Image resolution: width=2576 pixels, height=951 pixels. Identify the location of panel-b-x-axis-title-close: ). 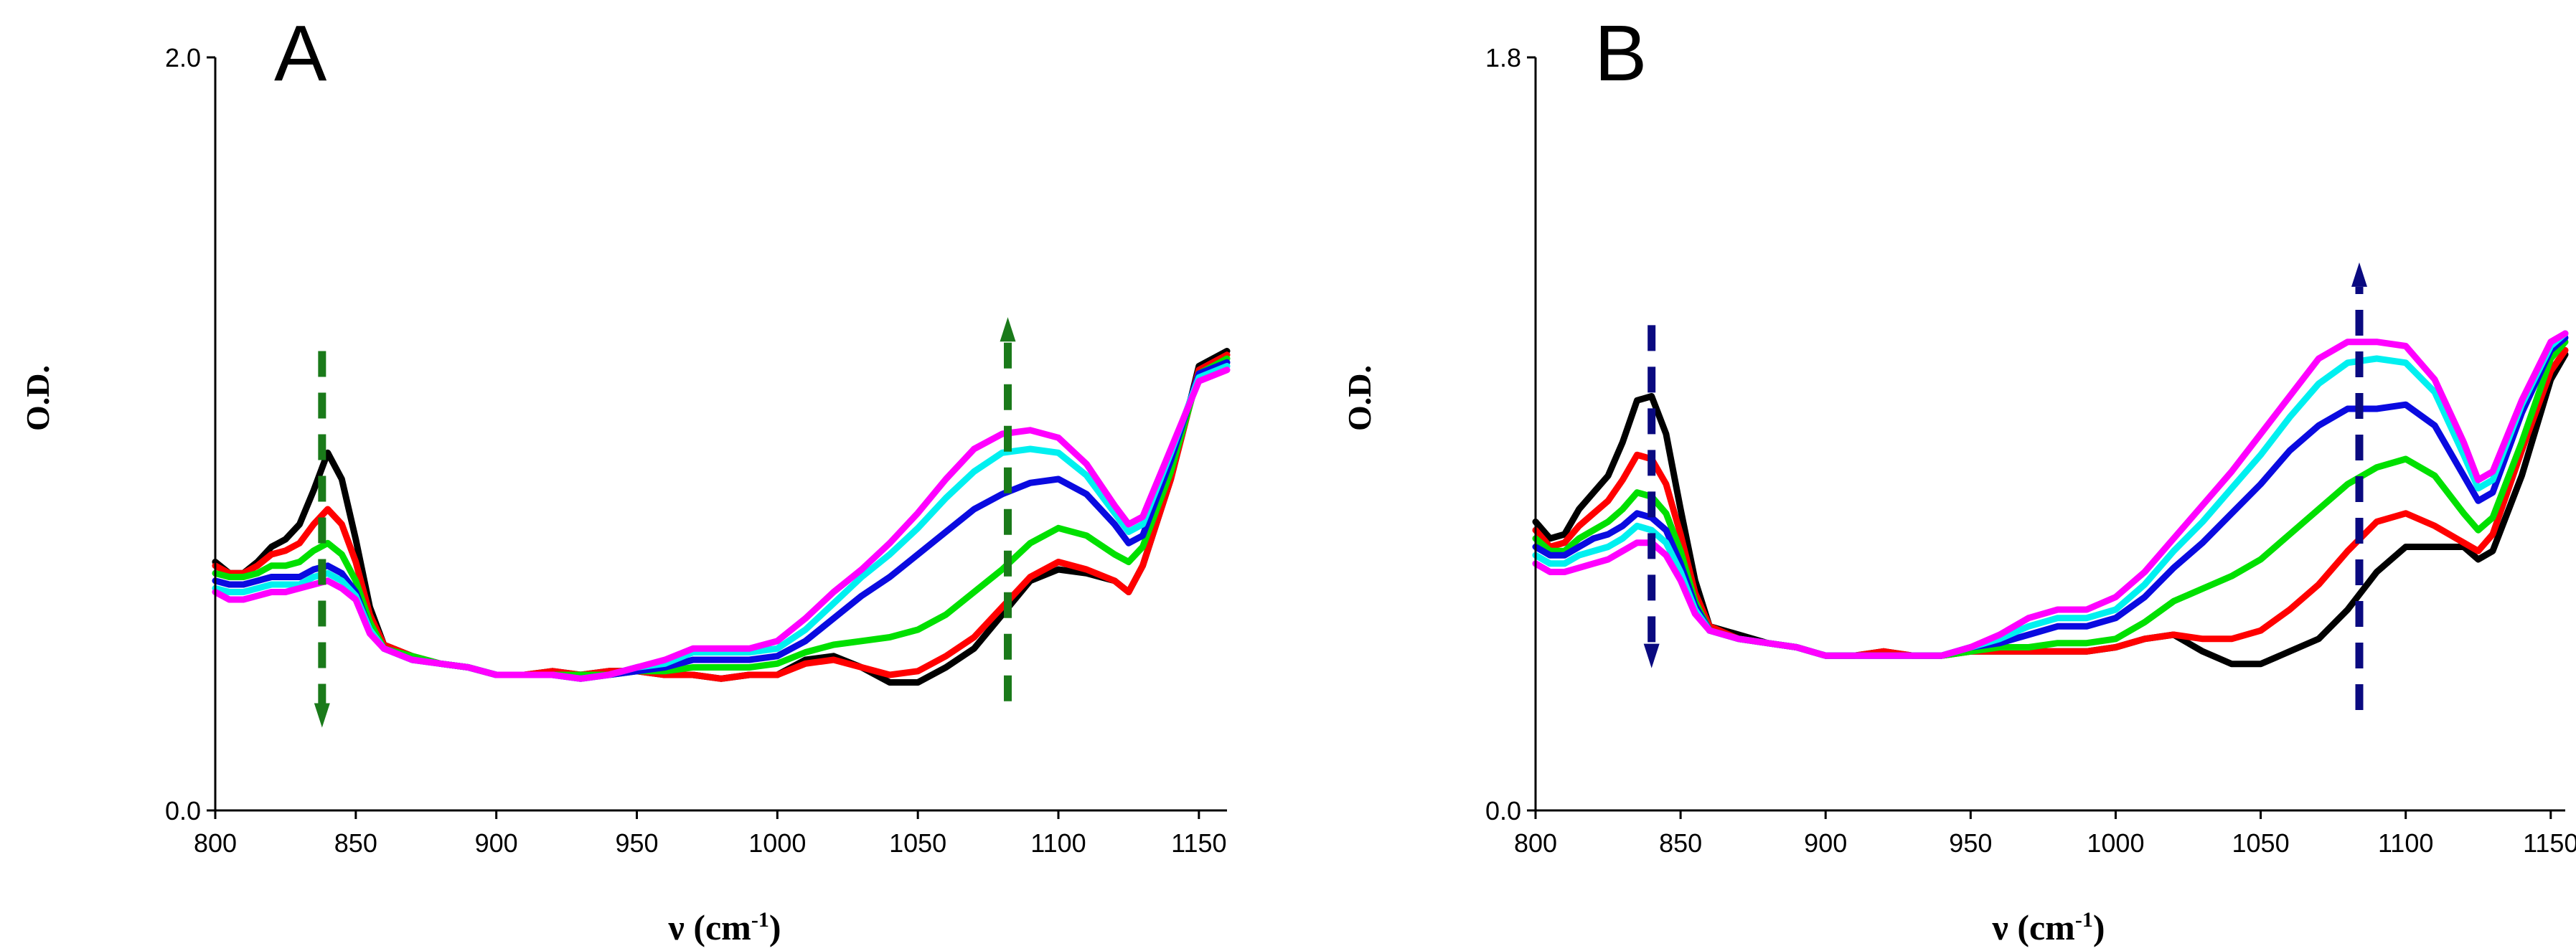
(2099, 927).